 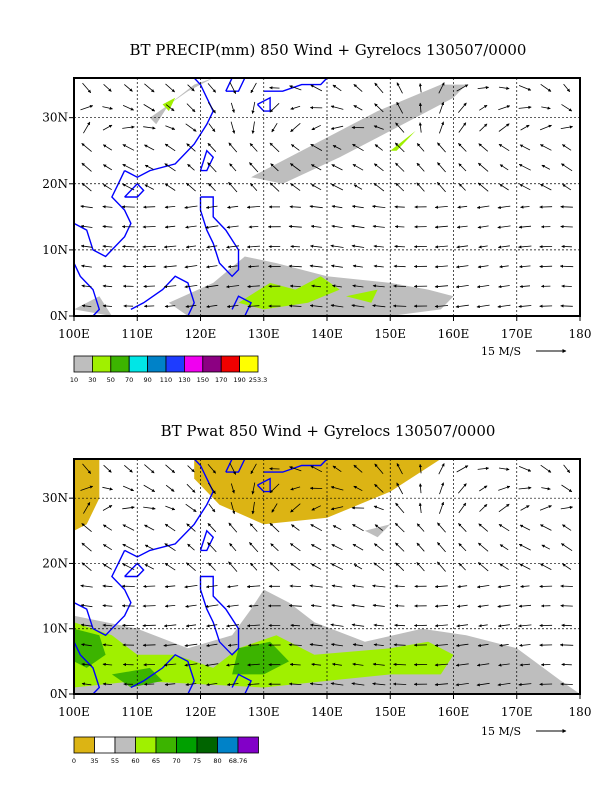 What do you see at coordinates (327, 712) in the screenshot?
I see `x-tick-label: 140E` at bounding box center [327, 712].